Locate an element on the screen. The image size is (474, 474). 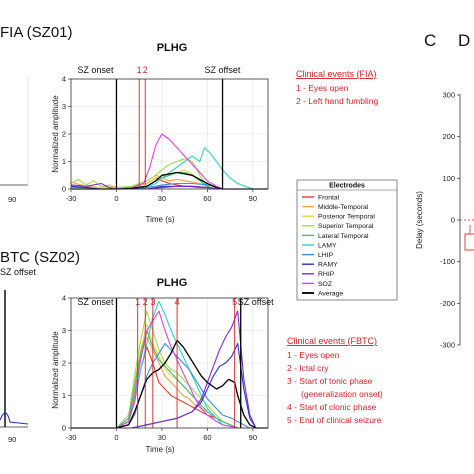
left-fragment-bottom-marker-label: SZ offset is located at coordinates (18, 272).